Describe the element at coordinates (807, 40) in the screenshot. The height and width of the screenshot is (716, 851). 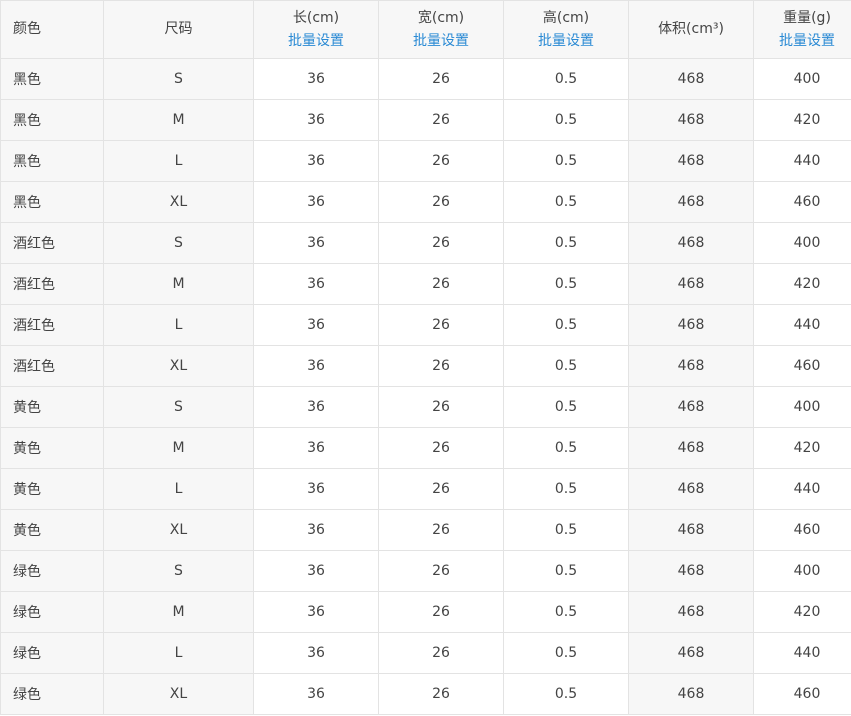
I see `batch-set-weight-link: 批量设置` at that location.